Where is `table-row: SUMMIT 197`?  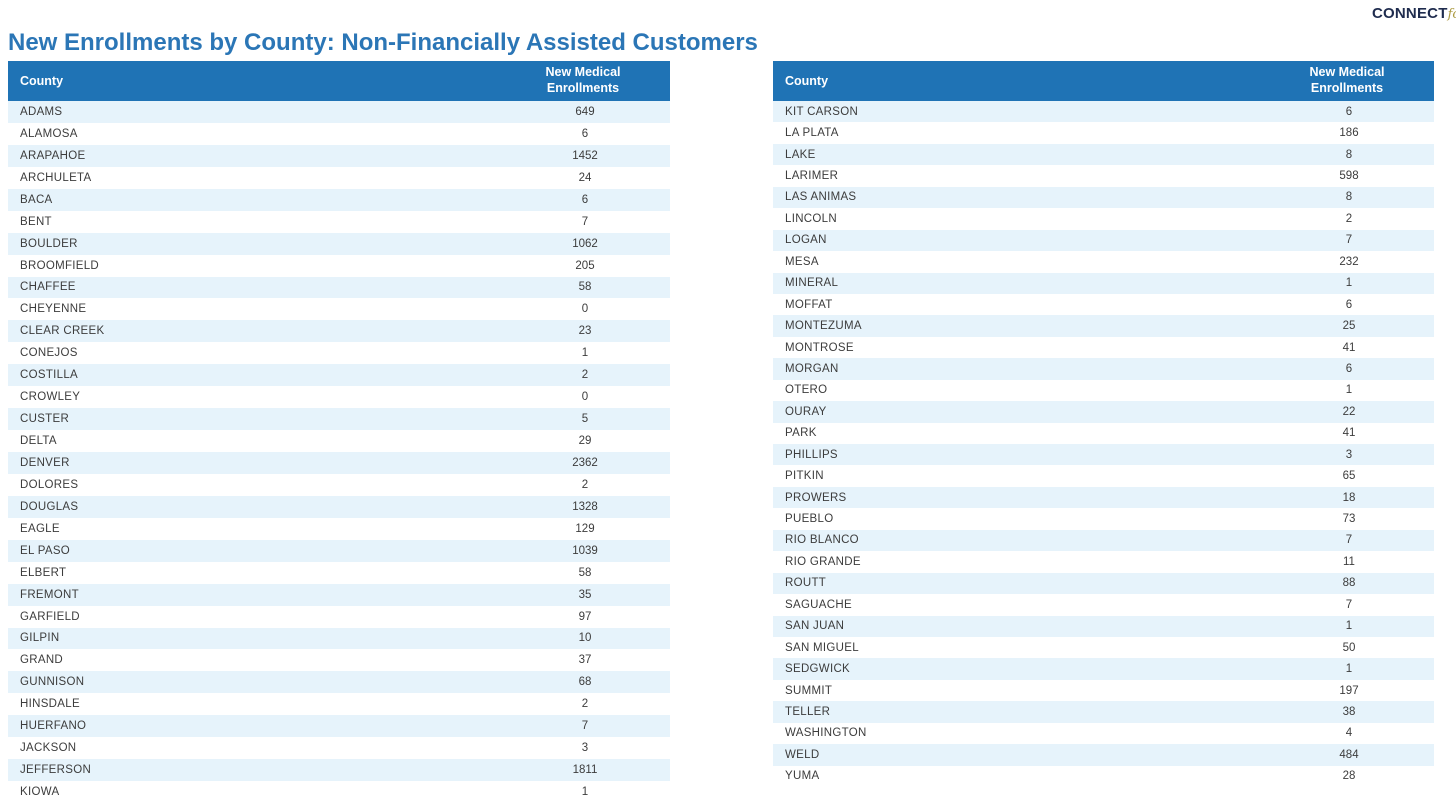 table-row: SUMMIT 197 is located at coordinates (1103, 690).